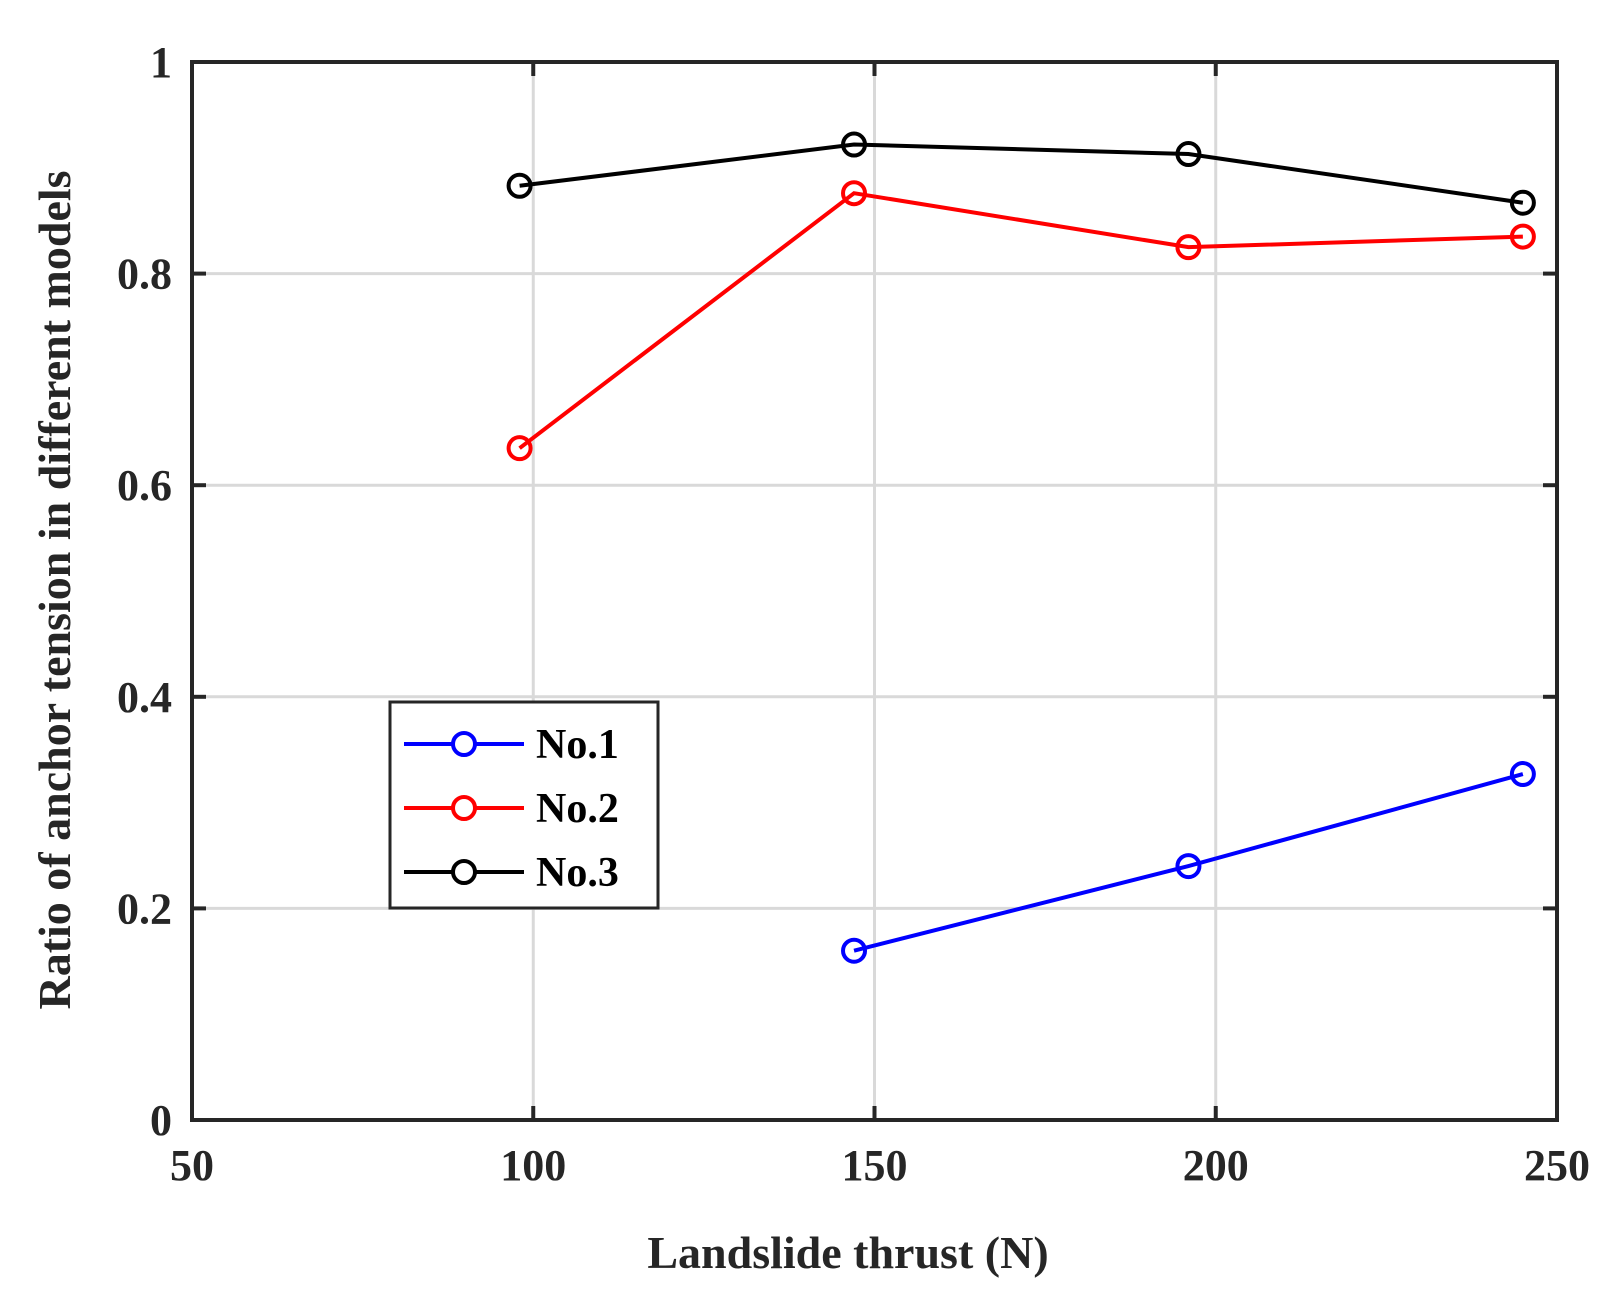 This screenshot has width=1613, height=1303. I want to click on y-tick-label: 1, so click(161, 62).